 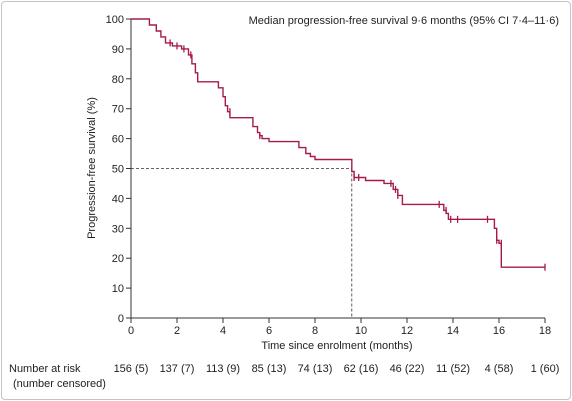 I want to click on x-tick-label: 0, so click(x=131, y=331).